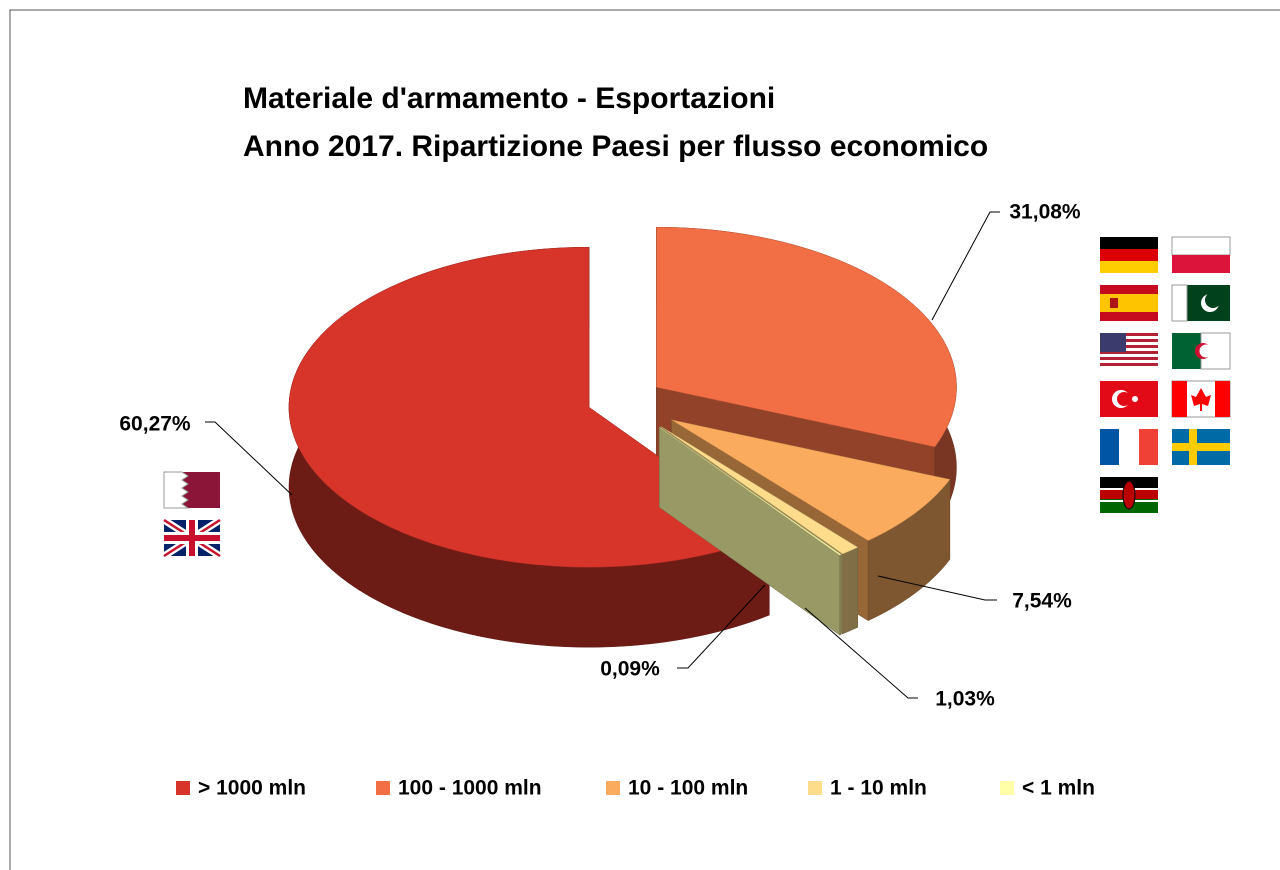  I want to click on flag-germany, so click(1129, 255).